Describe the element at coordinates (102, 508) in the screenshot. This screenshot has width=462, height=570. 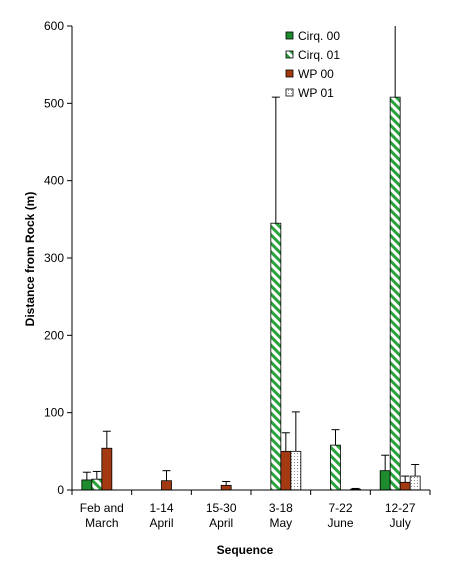
I see `x-tick-label-line: Feb and` at that location.